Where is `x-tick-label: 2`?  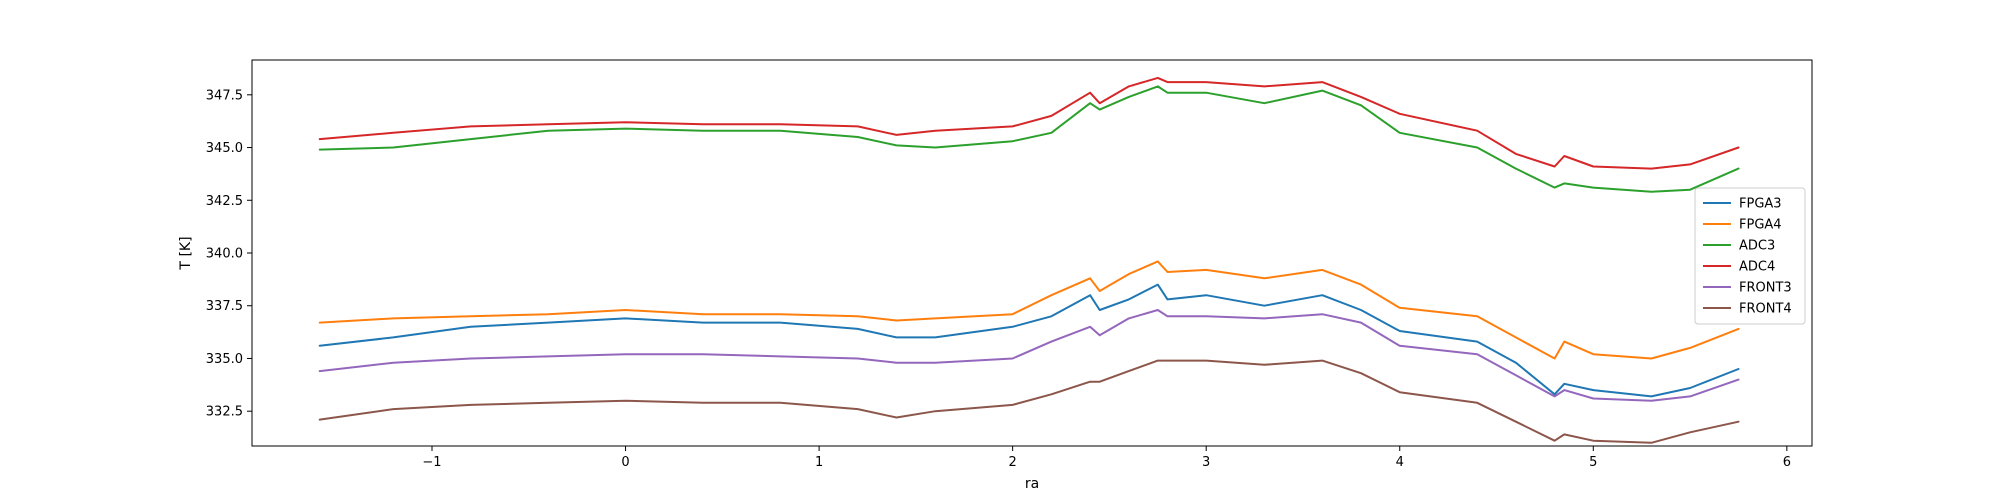 x-tick-label: 2 is located at coordinates (1013, 462).